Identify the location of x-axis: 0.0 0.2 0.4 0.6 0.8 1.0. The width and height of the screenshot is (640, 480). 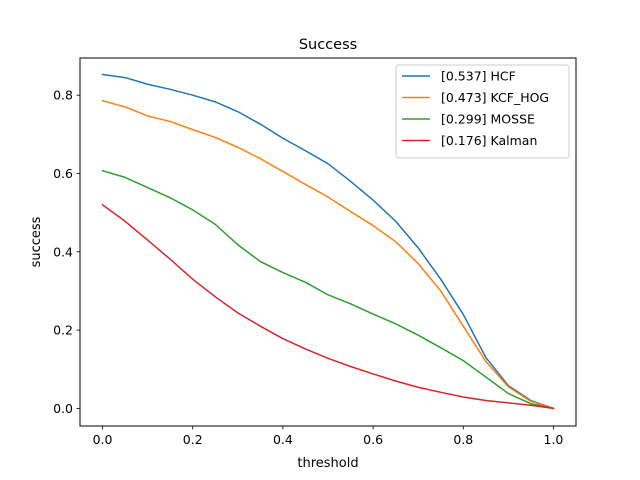
(328, 436).